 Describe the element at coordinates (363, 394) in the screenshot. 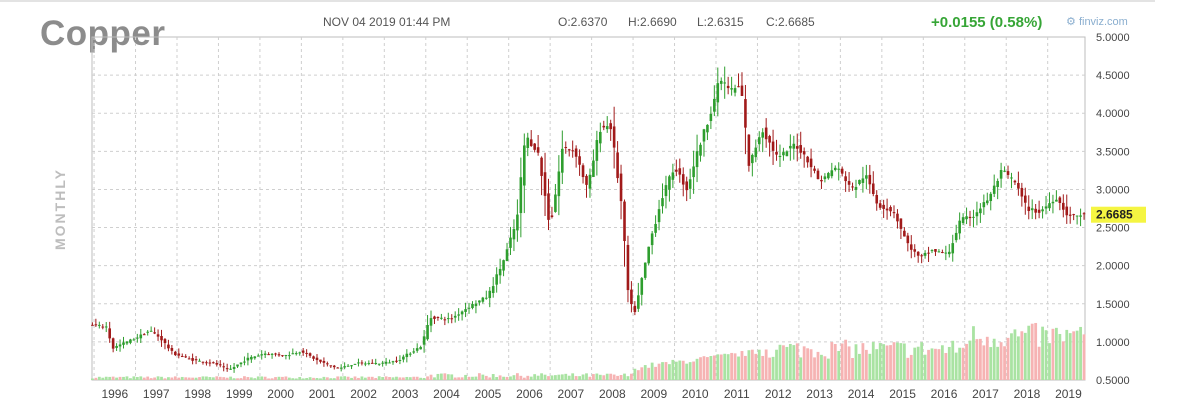

I see `x-tick-label: 2002` at that location.